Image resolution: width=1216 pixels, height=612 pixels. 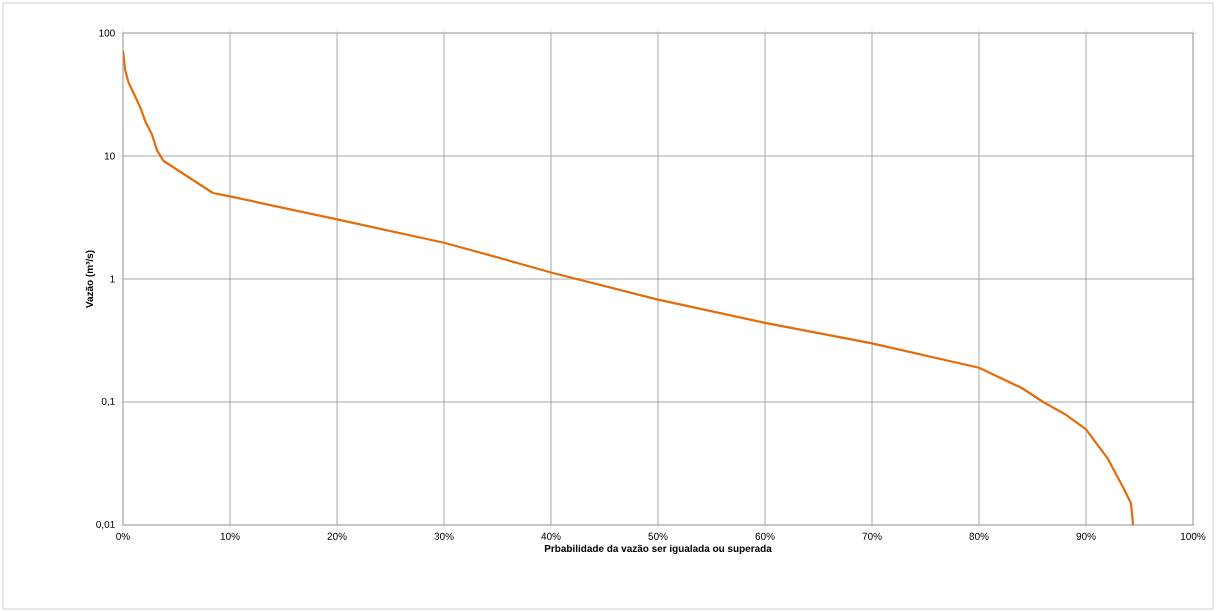 I want to click on y-tick-label: 10, so click(x=109, y=156).